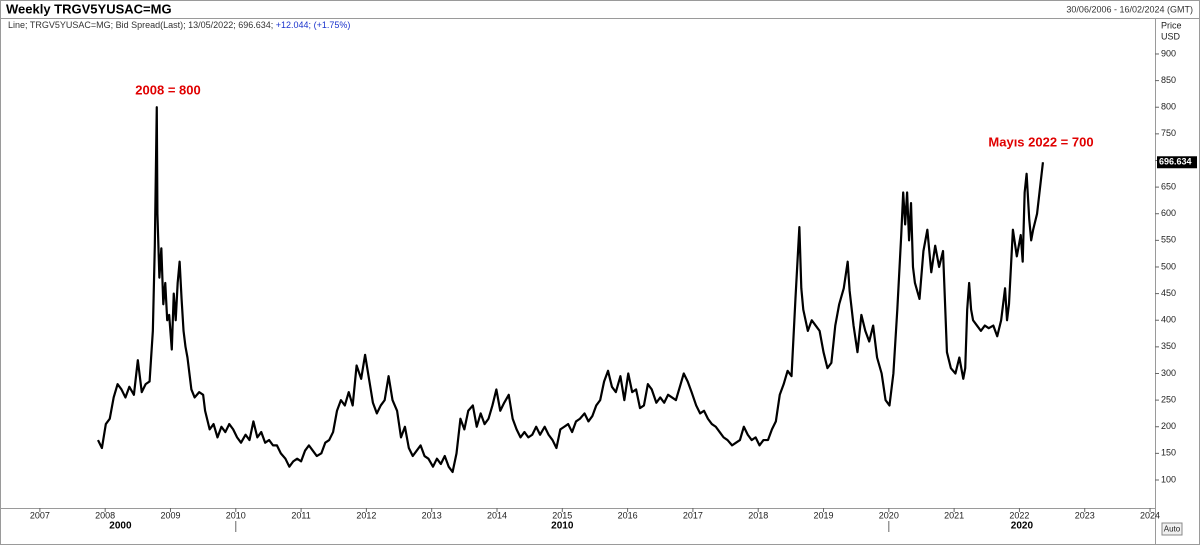 The image size is (1200, 545). I want to click on auto-button-label: Auto, so click(1172, 529).